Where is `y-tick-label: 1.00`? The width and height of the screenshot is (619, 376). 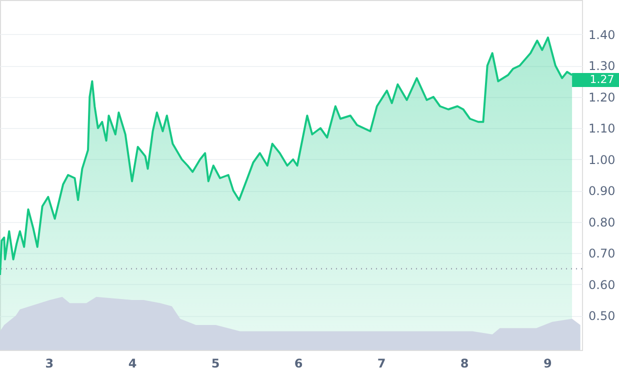
y-tick-label: 1.00 is located at coordinates (602, 159).